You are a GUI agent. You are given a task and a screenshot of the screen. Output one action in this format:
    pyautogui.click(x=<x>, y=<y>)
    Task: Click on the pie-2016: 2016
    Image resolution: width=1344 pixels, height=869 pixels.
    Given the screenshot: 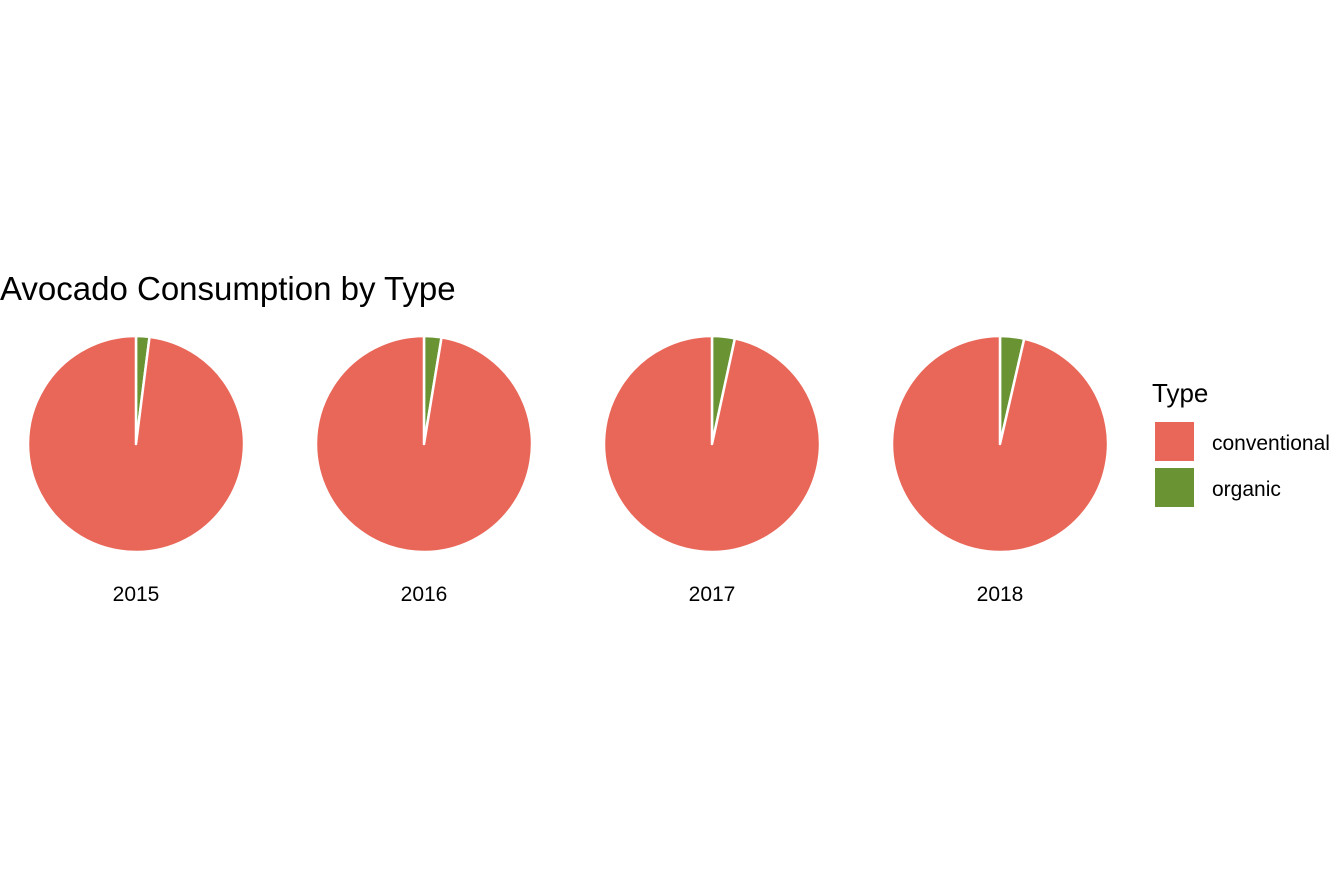 What is the action you would take?
    pyautogui.click(x=424, y=470)
    